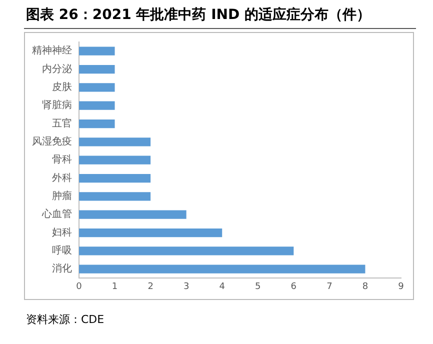 The height and width of the screenshot is (344, 433). Describe the element at coordinates (115, 287) in the screenshot. I see `x-tick-label: 1` at that location.